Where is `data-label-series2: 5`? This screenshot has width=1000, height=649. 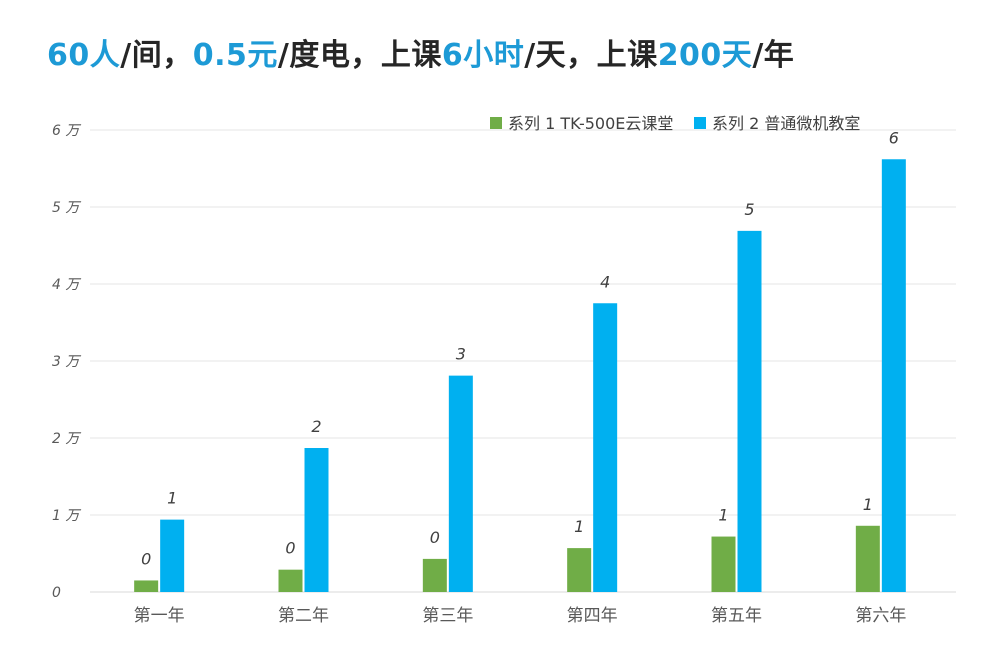
data-label-series2: 5 is located at coordinates (749, 209).